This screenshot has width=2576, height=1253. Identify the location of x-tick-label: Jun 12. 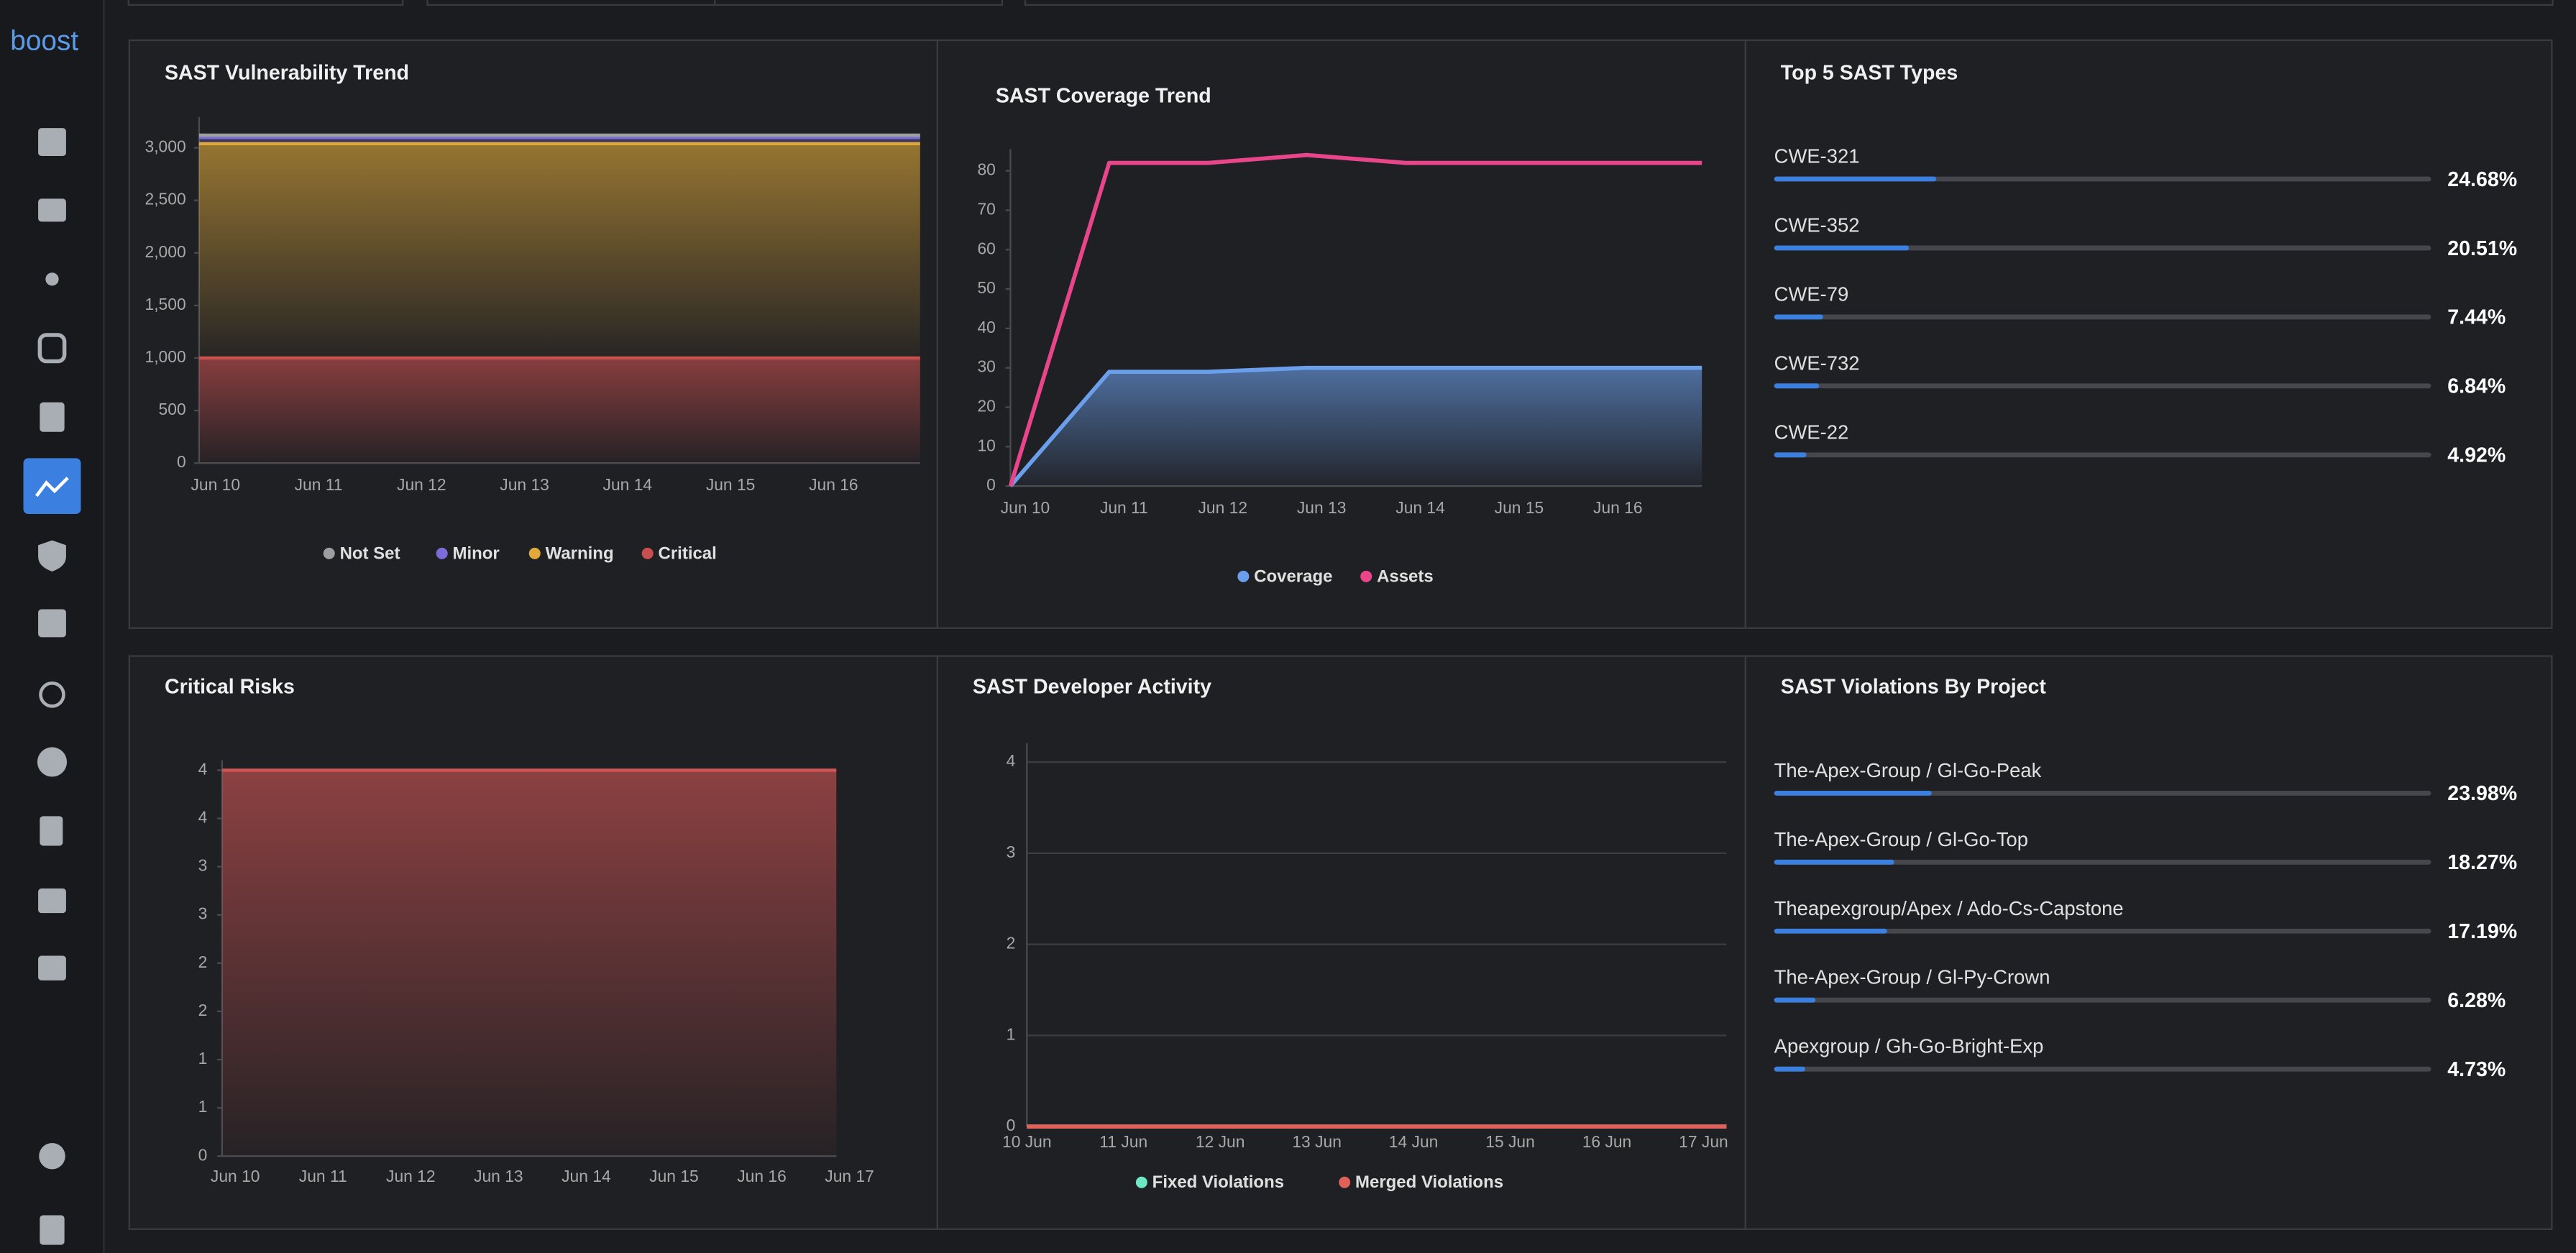
(411, 1176).